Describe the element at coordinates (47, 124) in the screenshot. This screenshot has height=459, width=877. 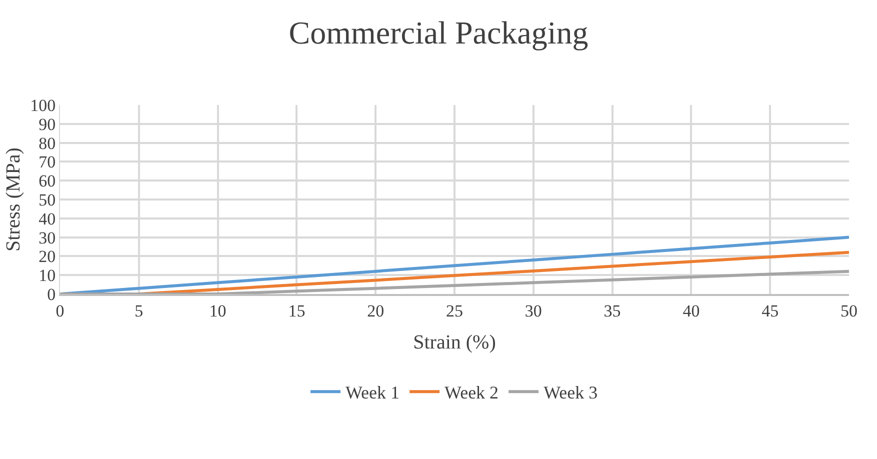
I see `y-tick-label: 90` at that location.